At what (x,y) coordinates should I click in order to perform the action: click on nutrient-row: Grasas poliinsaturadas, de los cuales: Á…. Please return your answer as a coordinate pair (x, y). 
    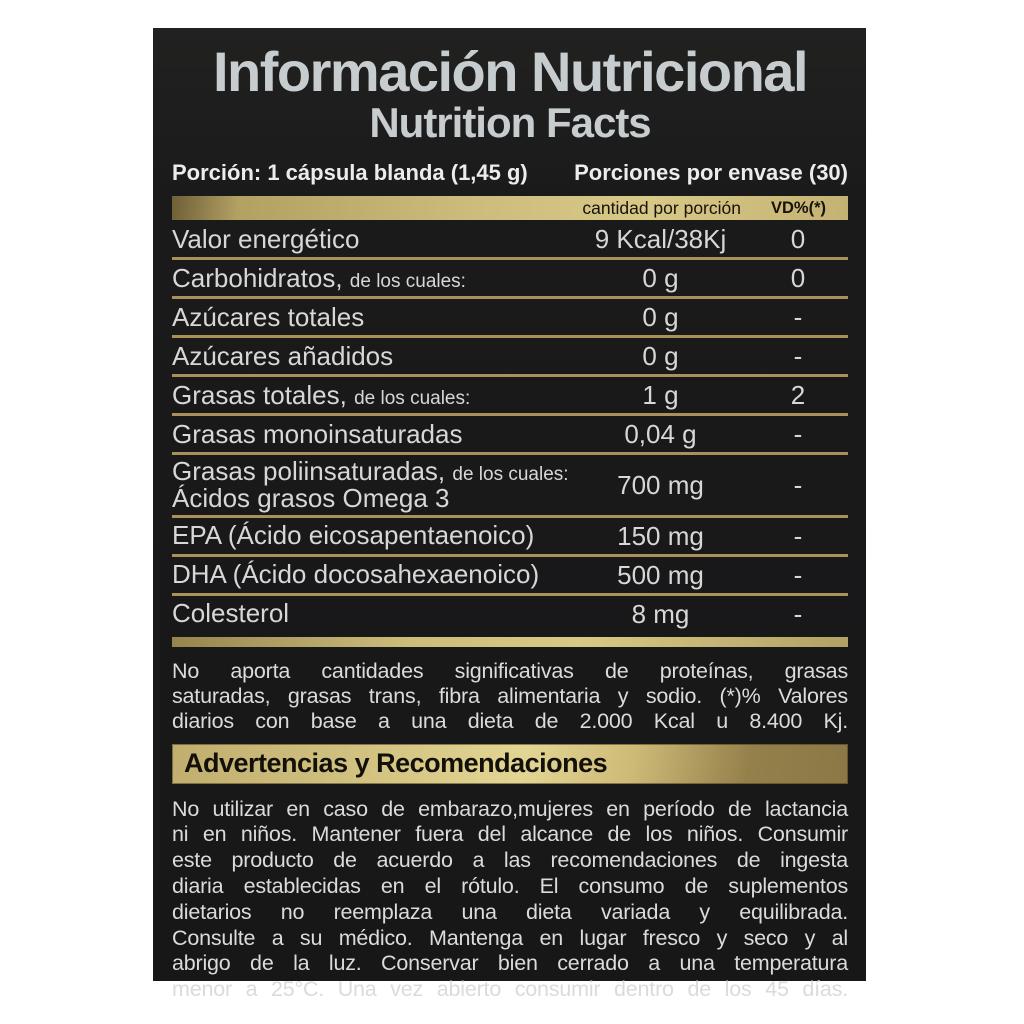
    Looking at the image, I should click on (510, 486).